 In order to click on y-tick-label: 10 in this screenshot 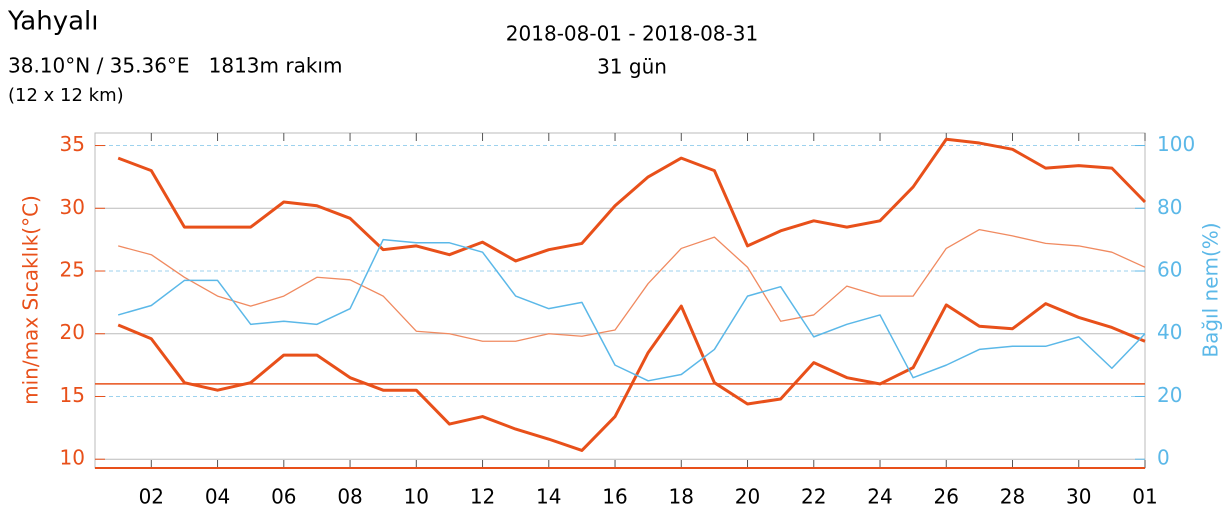, I will do `click(72, 458)`.